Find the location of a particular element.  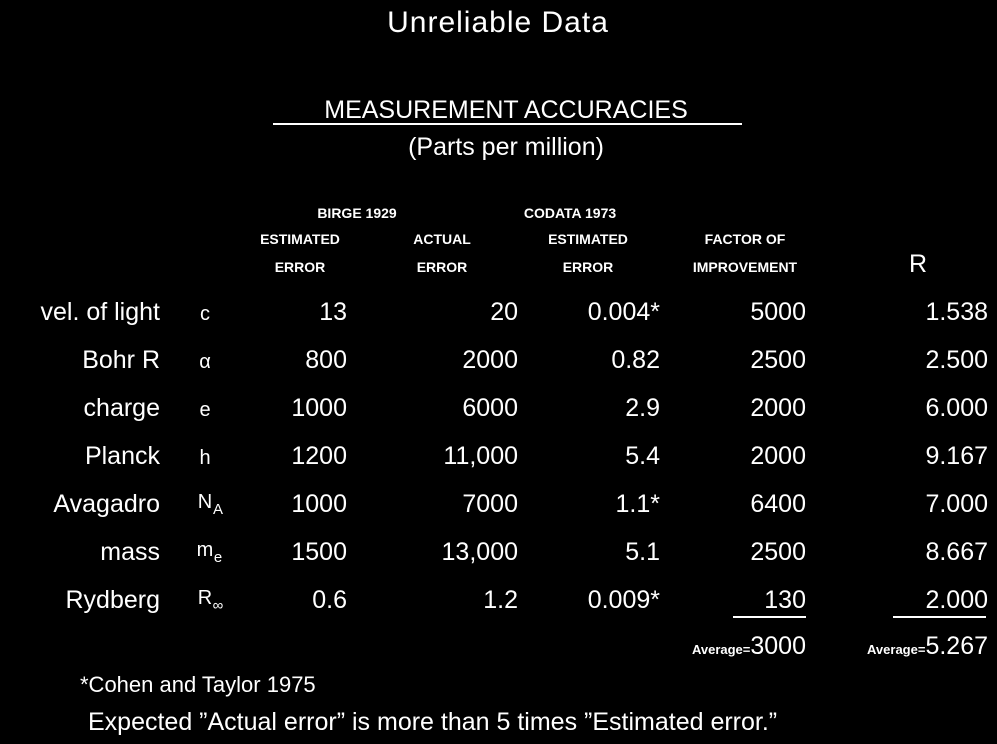

cell: 2.000 is located at coordinates (956, 600).